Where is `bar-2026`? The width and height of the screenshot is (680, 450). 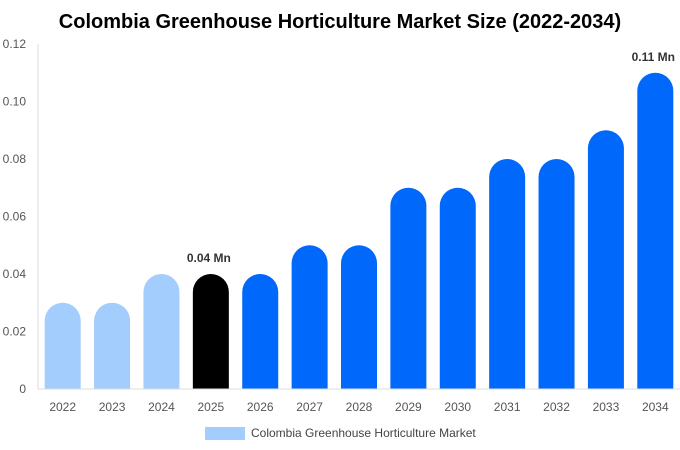 bar-2026 is located at coordinates (260, 331).